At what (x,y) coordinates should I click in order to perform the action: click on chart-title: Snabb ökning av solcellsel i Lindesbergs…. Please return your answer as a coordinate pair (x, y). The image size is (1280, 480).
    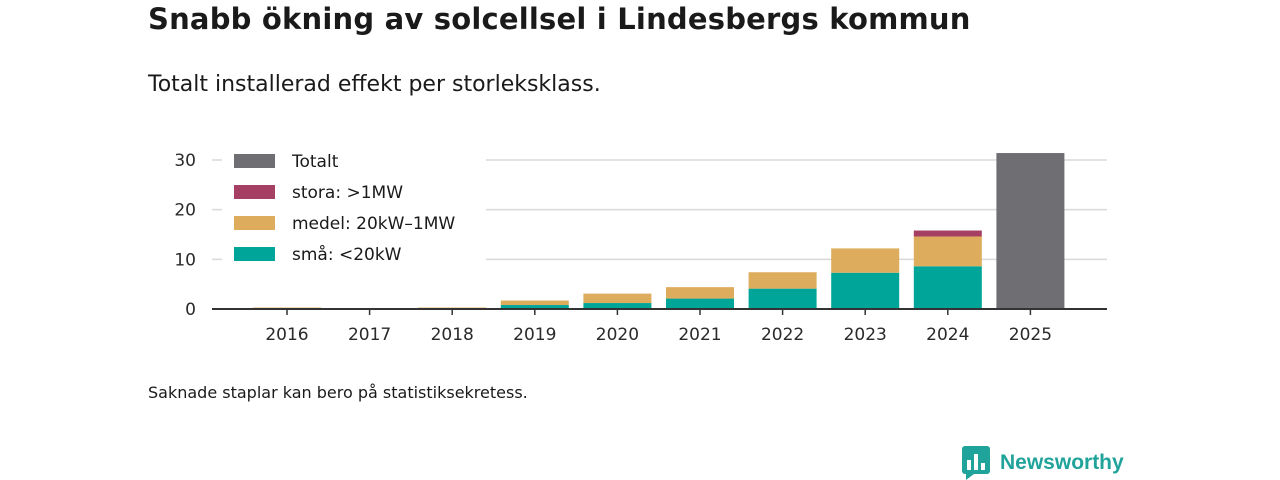
    Looking at the image, I should click on (559, 19).